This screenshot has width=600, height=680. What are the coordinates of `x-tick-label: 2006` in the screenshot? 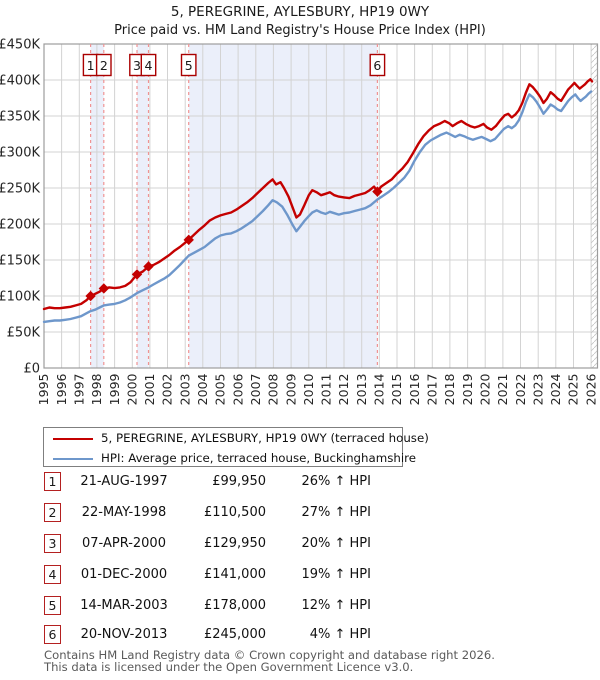 It's located at (237, 389).